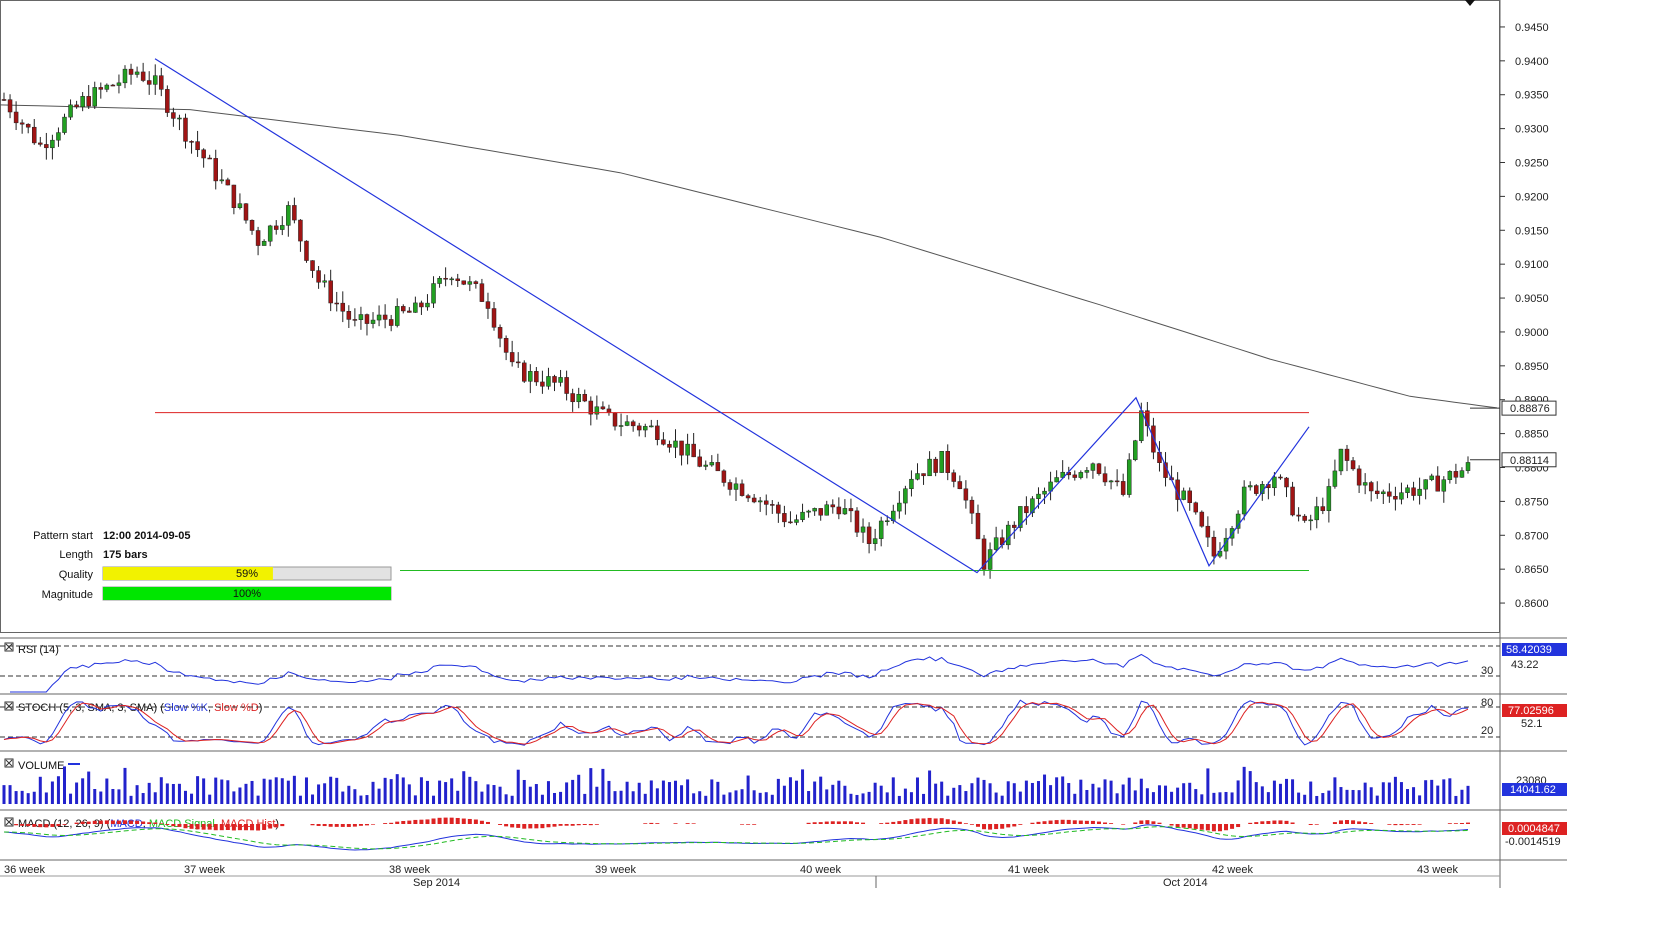  What do you see at coordinates (1185, 882) in the screenshot?
I see `month-label-oct: Oct 2014` at bounding box center [1185, 882].